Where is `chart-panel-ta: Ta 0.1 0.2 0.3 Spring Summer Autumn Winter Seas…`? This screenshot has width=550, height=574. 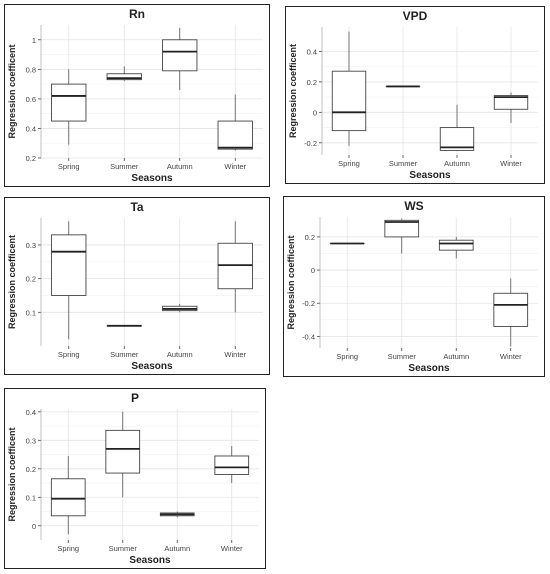 chart-panel-ta: Ta 0.1 0.2 0.3 Spring Summer Autumn Winter Seas… is located at coordinates (137, 286).